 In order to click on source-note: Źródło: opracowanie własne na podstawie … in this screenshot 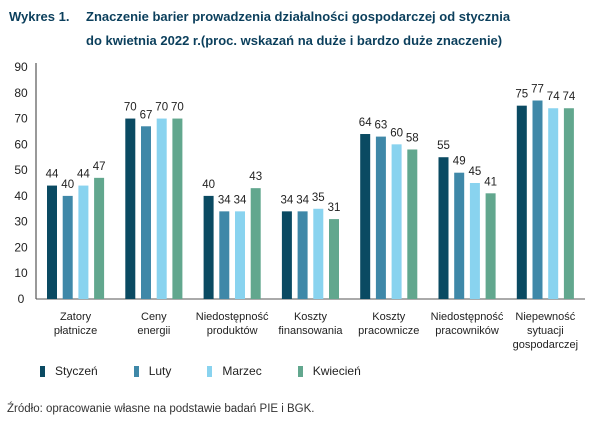, I will do `click(161, 409)`.